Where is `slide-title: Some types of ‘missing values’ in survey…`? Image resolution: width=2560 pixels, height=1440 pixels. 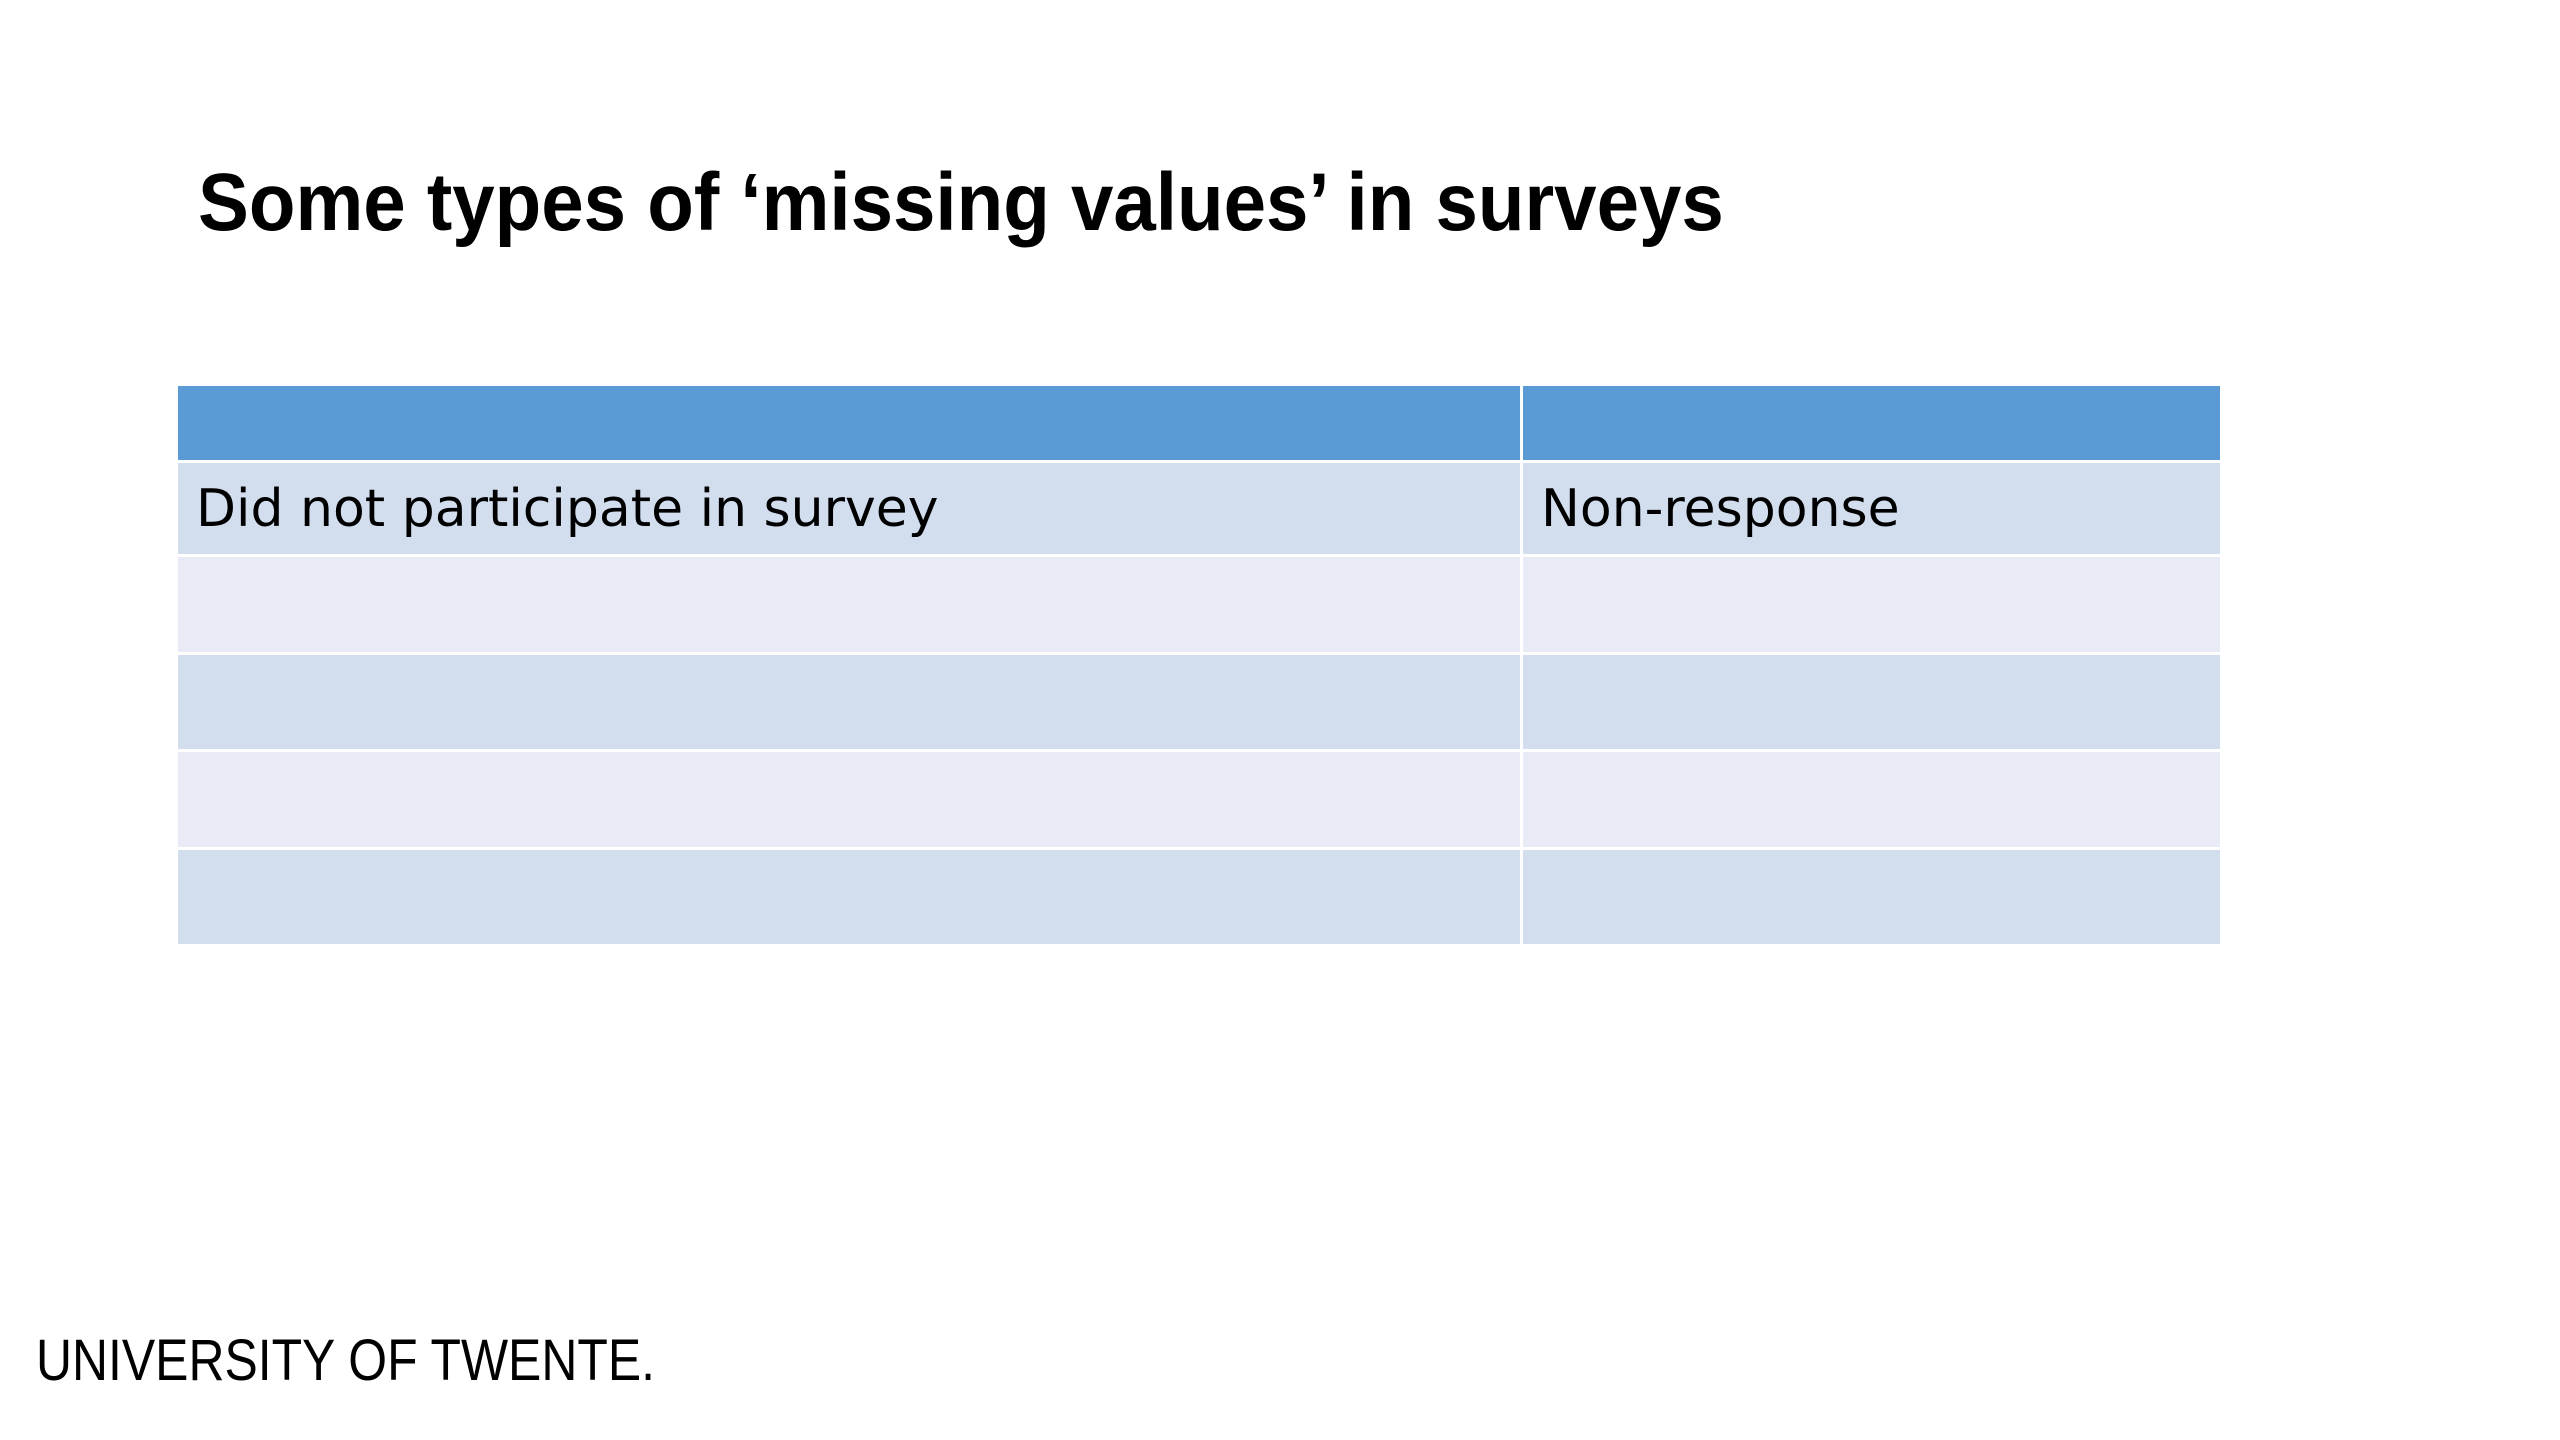 slide-title: Some types of ‘missing values’ in survey… is located at coordinates (961, 202).